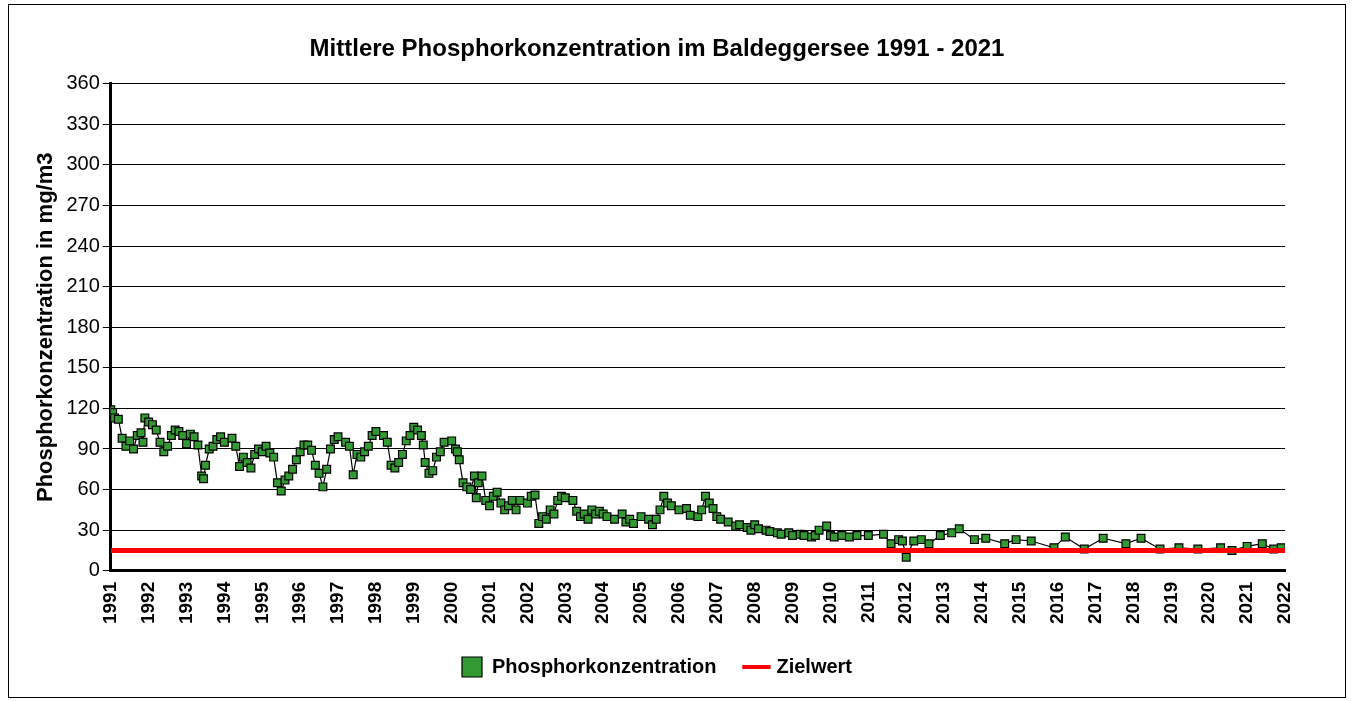 The width and height of the screenshot is (1354, 701). What do you see at coordinates (88, 488) in the screenshot?
I see `y-tick-label: 60` at bounding box center [88, 488].